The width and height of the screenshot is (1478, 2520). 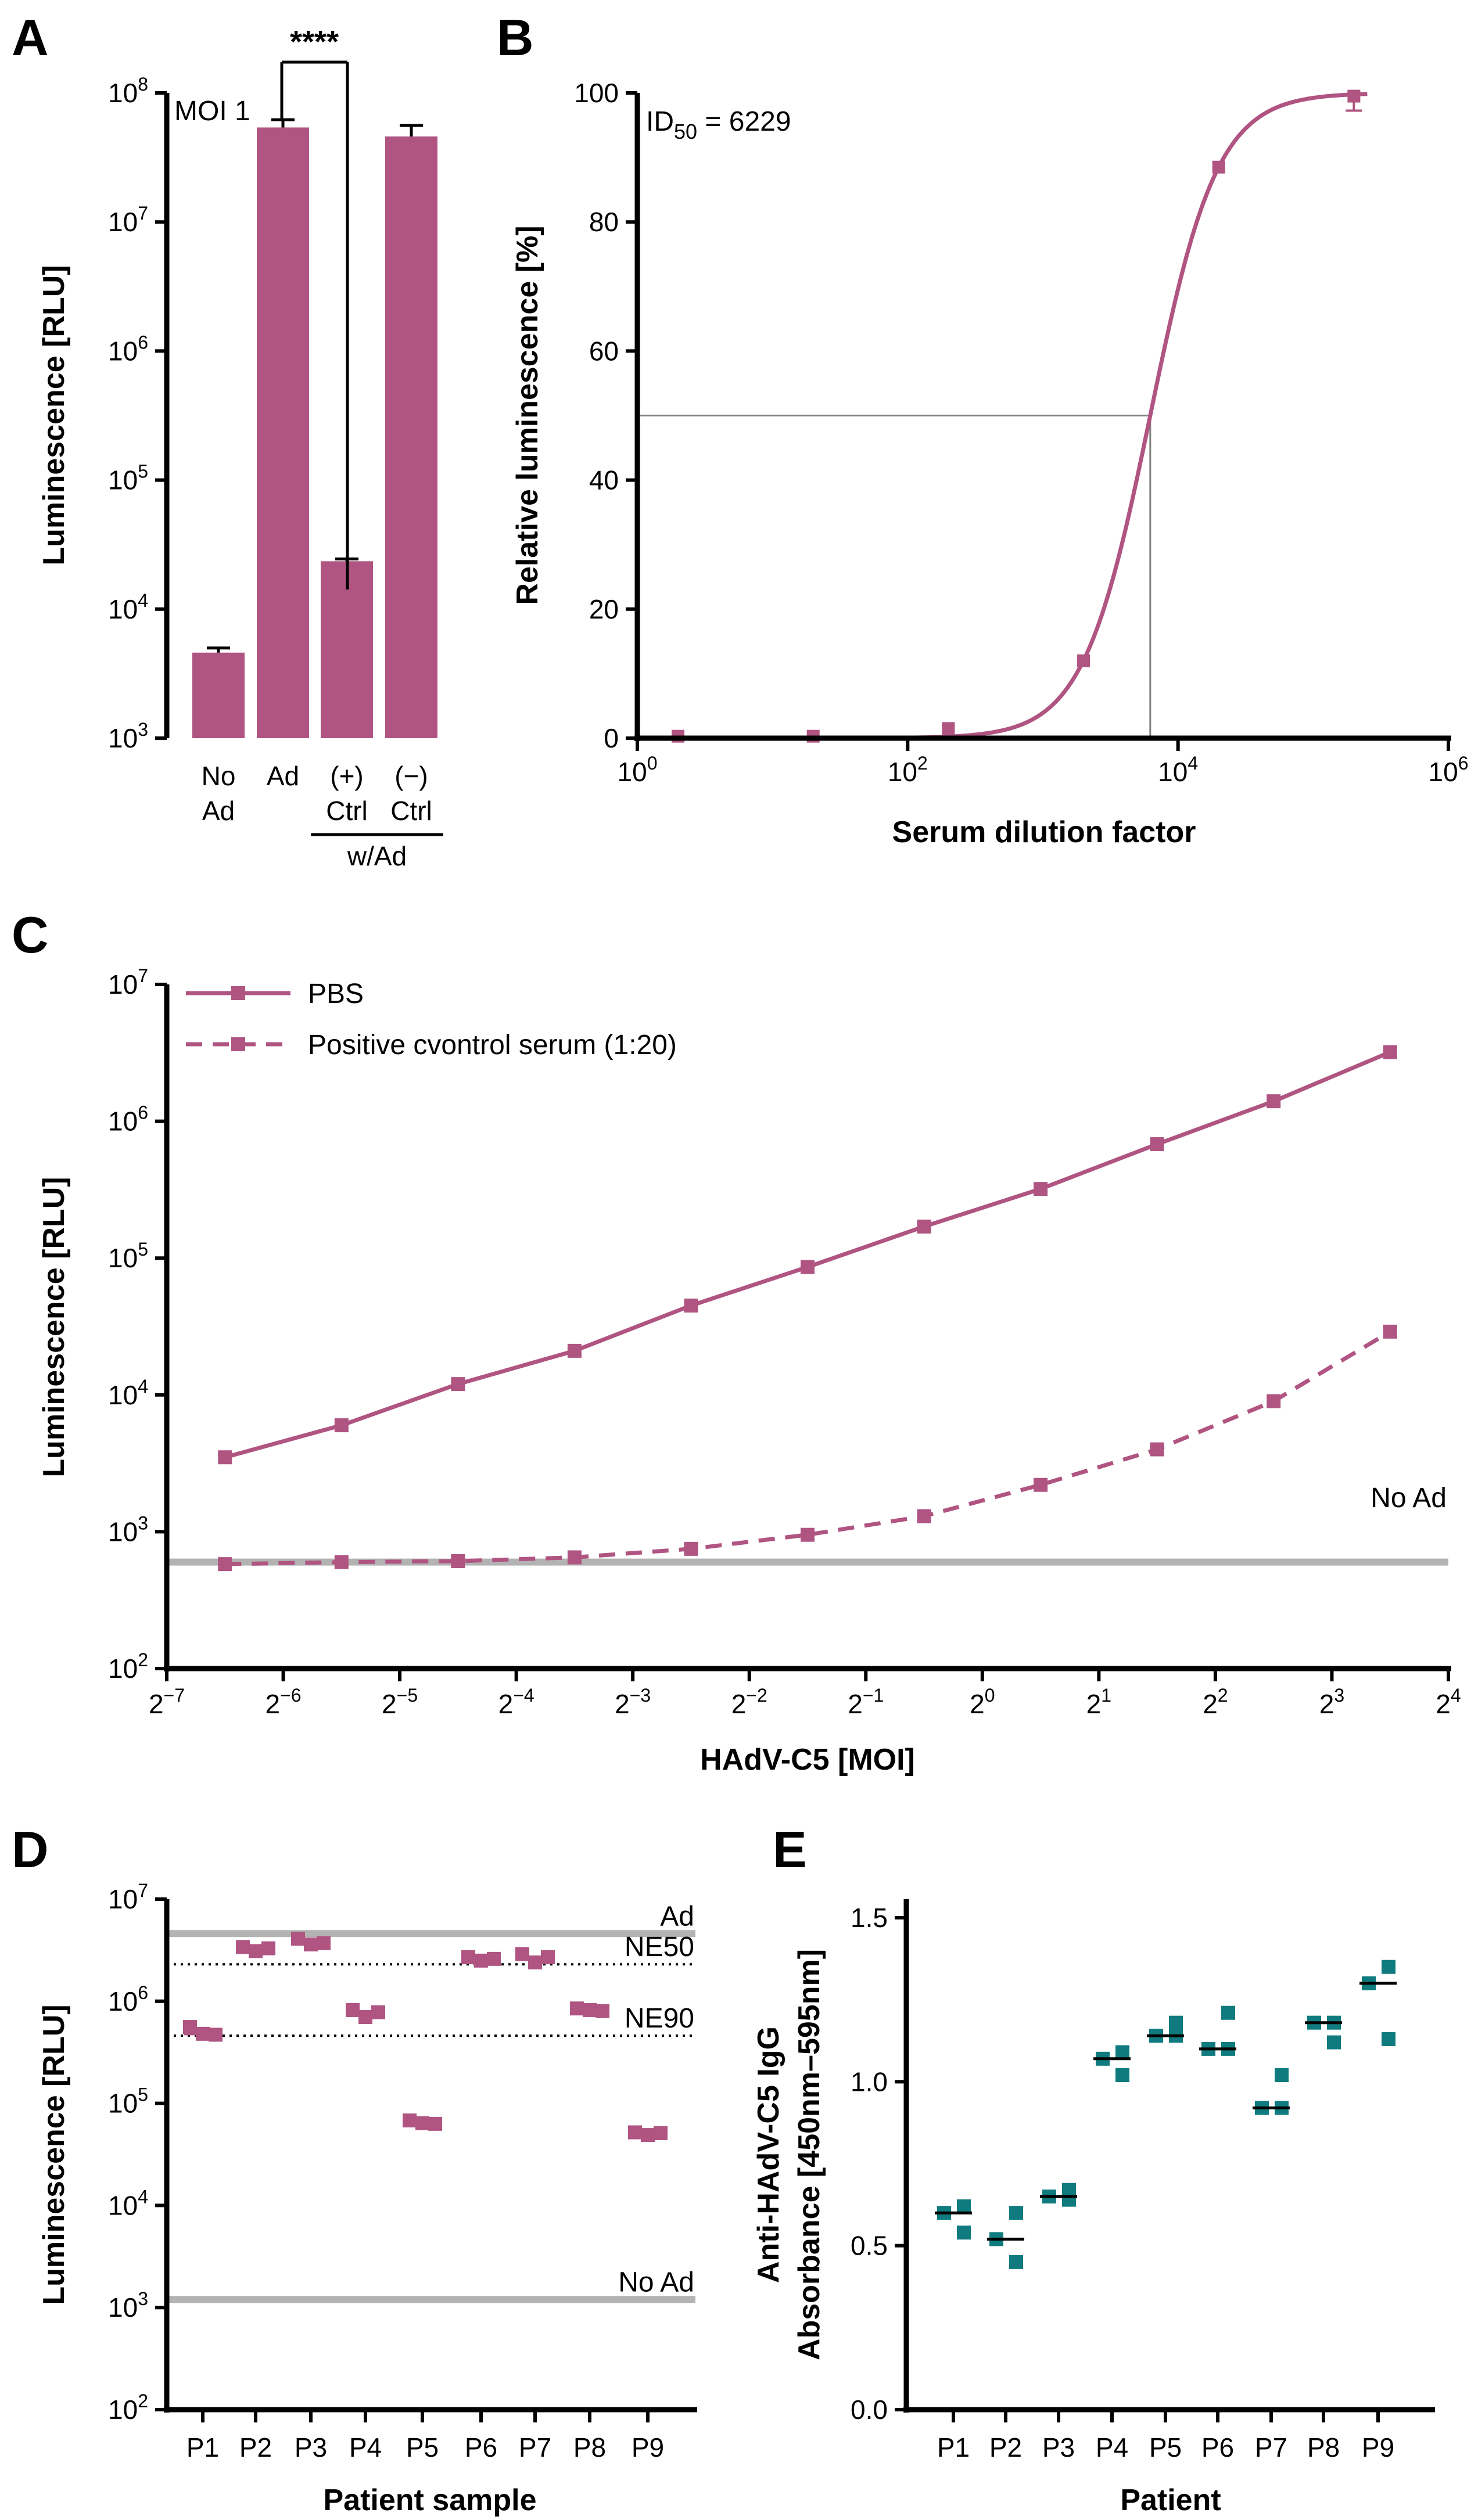 I want to click on no-ad-reference-label: No Ad, so click(x=1409, y=1498).